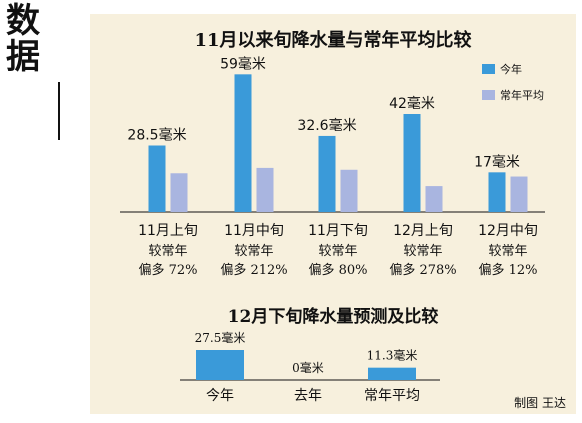  Describe the element at coordinates (507, 270) in the screenshot. I see `comparison-note-5: 偏多 12%` at that location.